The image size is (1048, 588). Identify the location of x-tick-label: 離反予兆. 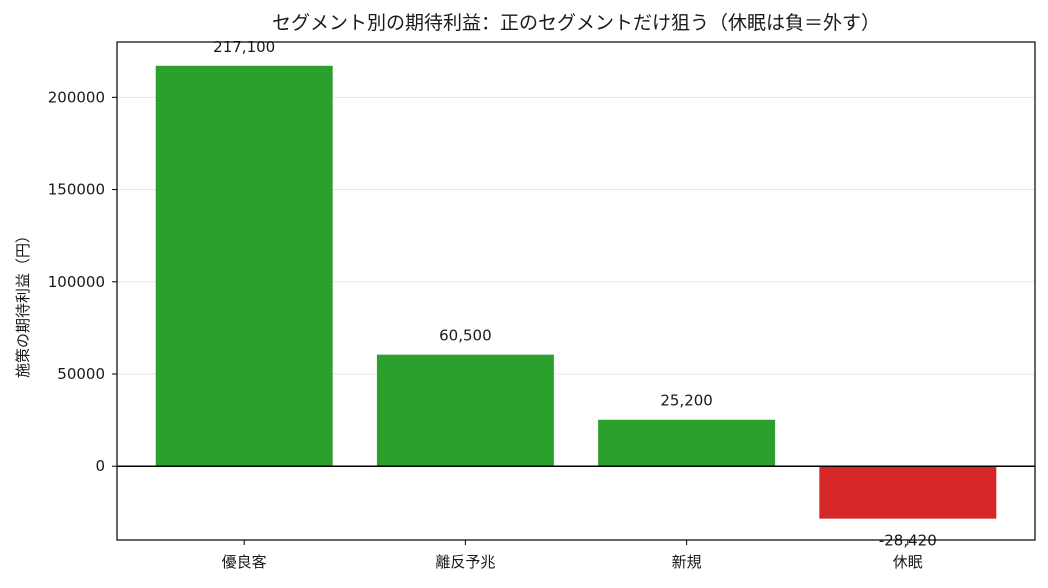
(465, 562).